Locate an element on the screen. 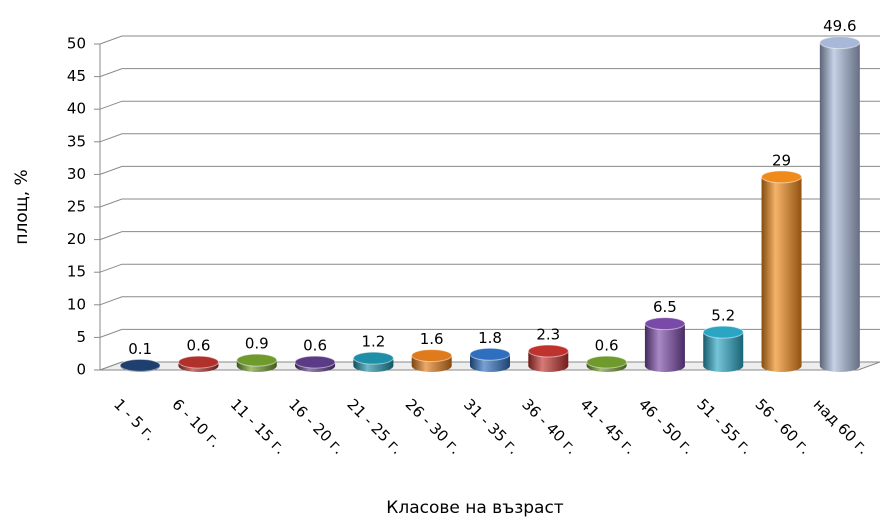 The height and width of the screenshot is (523, 893). x-tick-label: 46 - 50 г. is located at coordinates (666, 426).